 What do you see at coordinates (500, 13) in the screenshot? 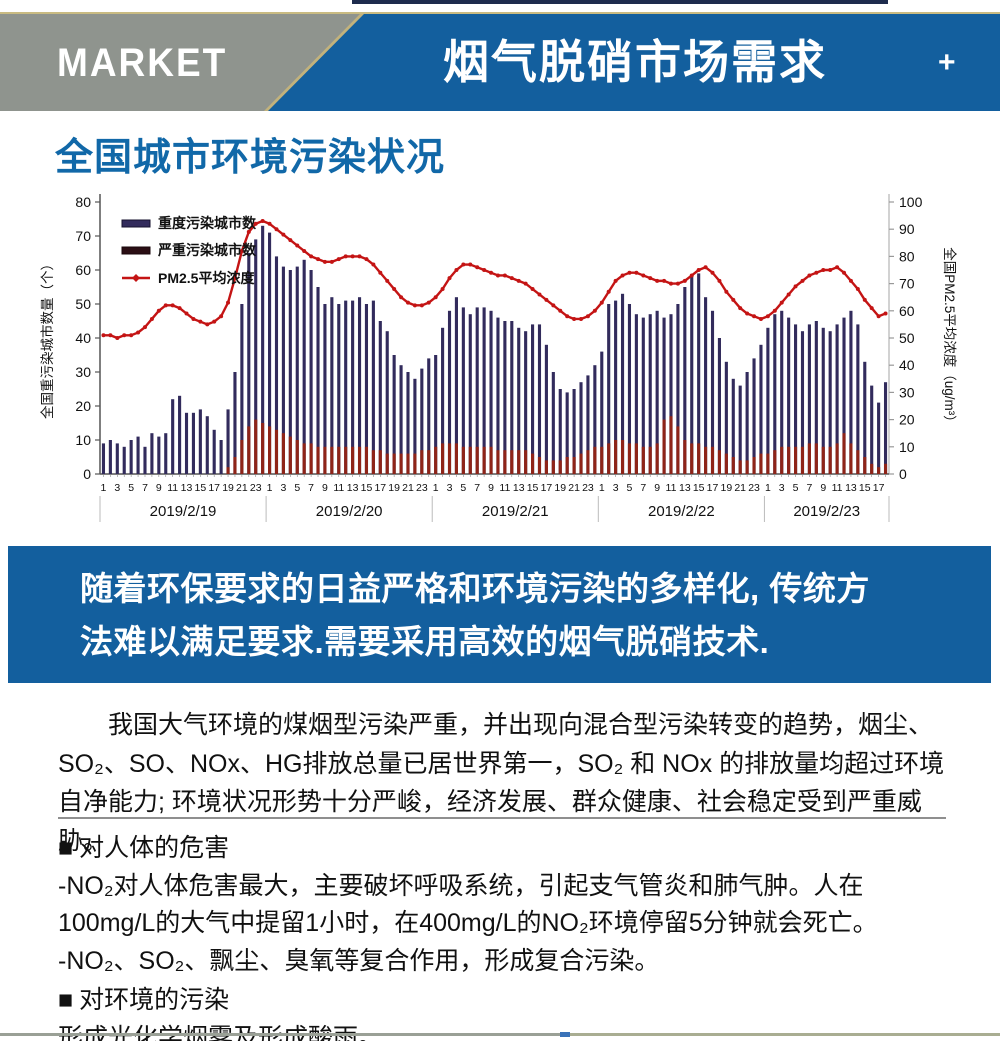
I see `top-tan-line` at bounding box center [500, 13].